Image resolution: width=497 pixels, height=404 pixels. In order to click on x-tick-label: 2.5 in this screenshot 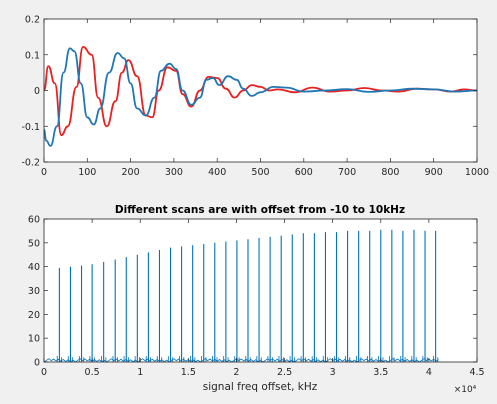, I will do `click(284, 372)`.